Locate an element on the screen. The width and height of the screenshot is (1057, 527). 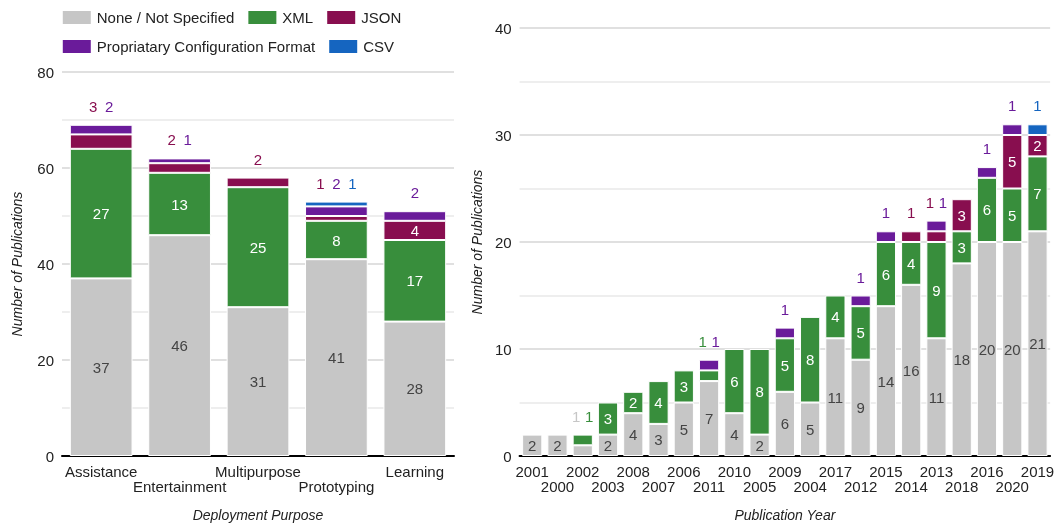
x-tick-label: 2013 is located at coordinates (936, 471).